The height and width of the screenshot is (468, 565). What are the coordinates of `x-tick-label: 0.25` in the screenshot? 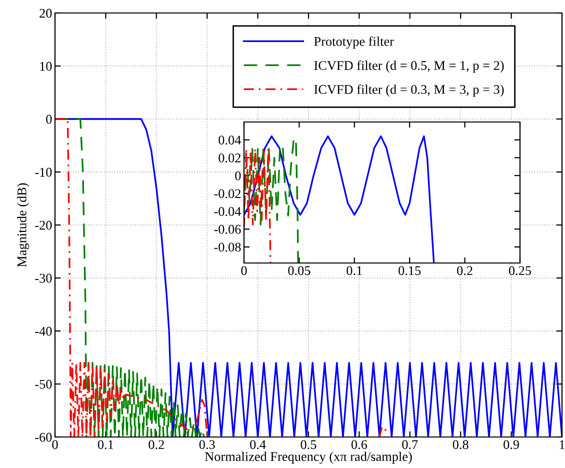 It's located at (520, 271).